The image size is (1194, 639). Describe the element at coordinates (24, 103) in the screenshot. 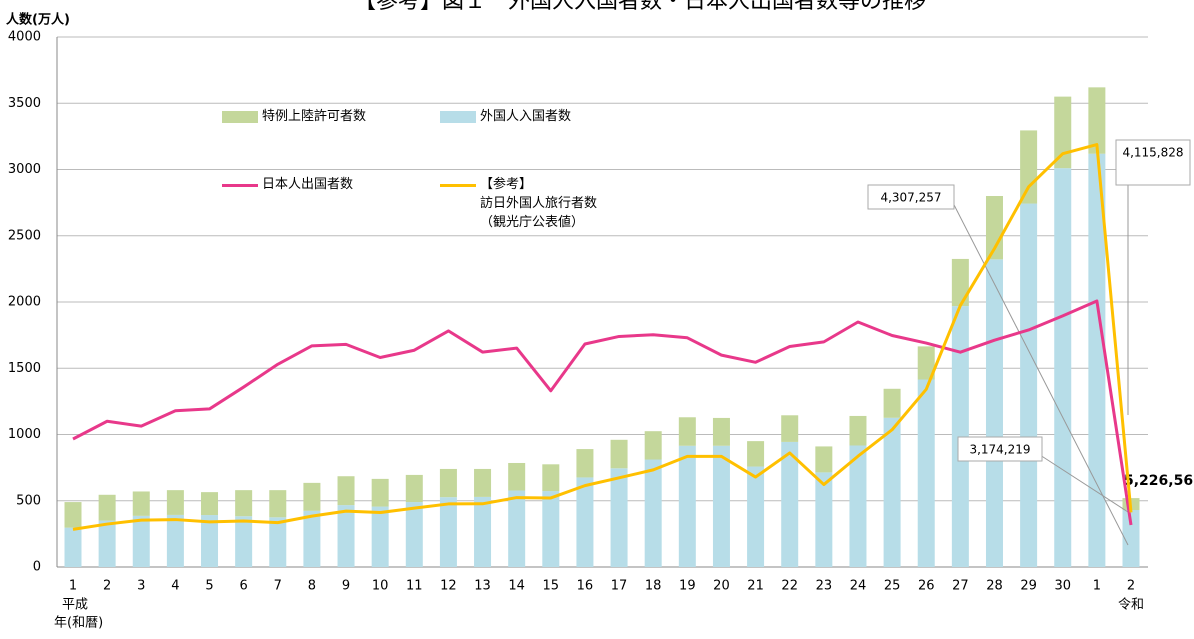

I see `y-tick-label: 3500` at that location.